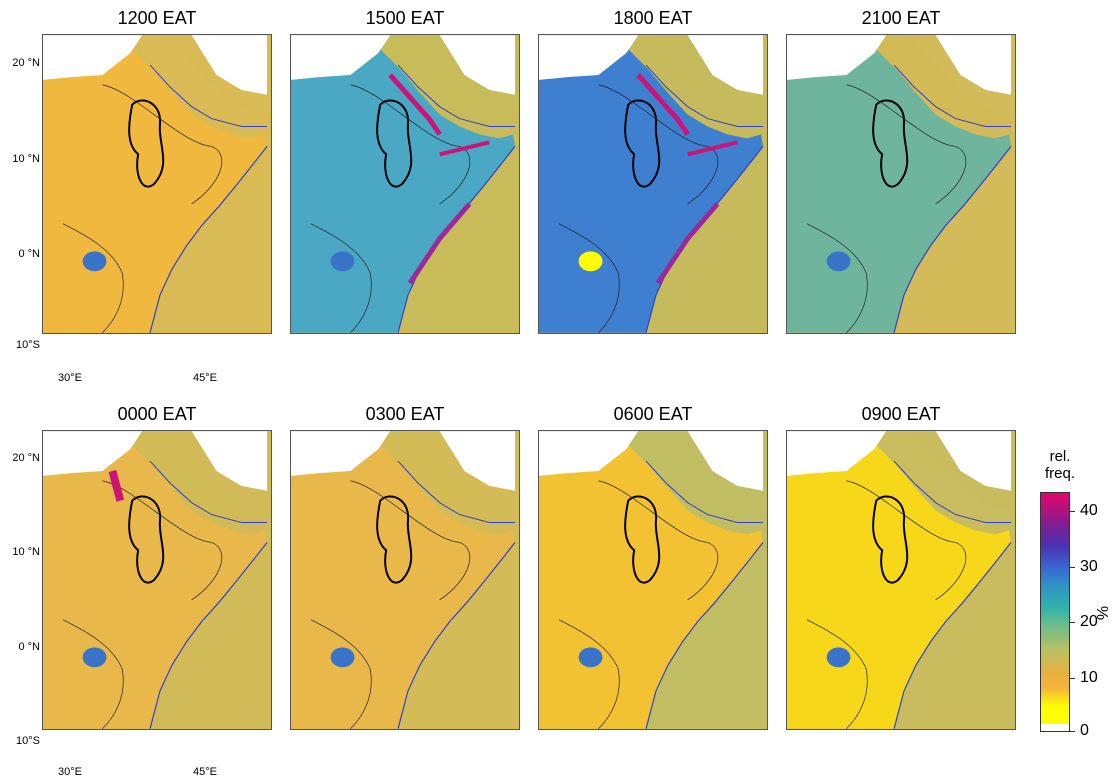 This screenshot has height=783, width=1119. Describe the element at coordinates (901, 414) in the screenshot. I see `panel-title: 0900 EAT` at that location.